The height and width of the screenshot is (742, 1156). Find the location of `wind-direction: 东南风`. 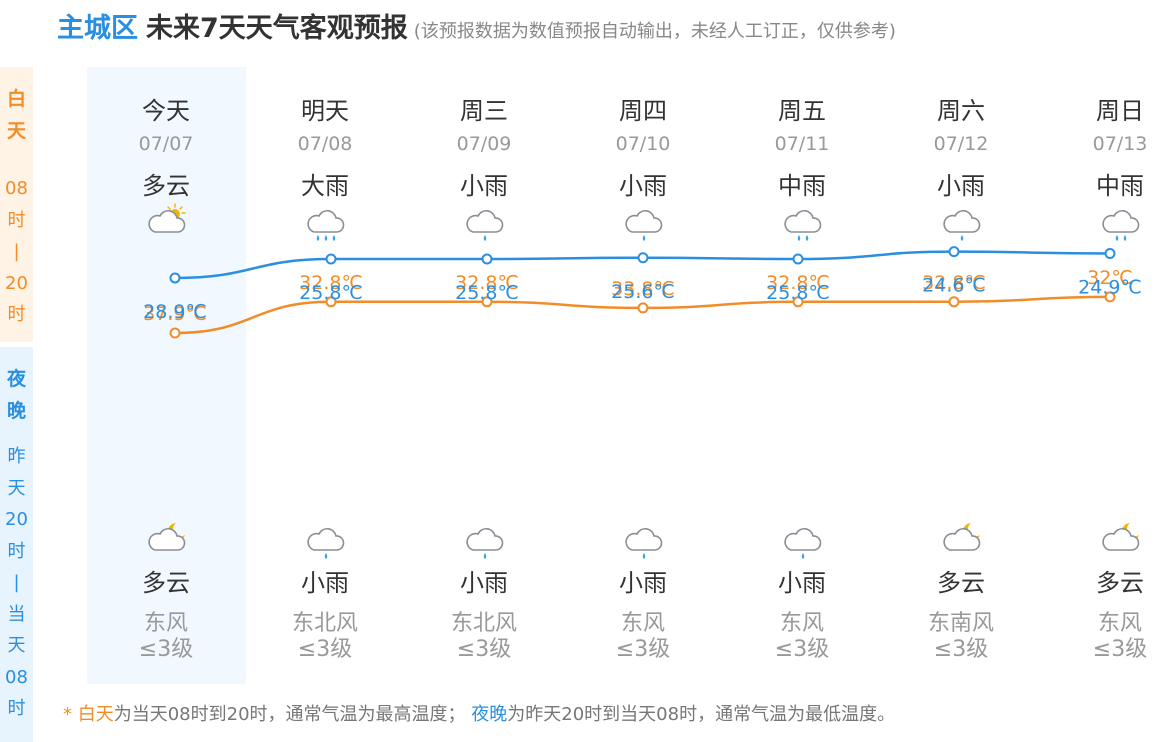

wind-direction: 东南风 is located at coordinates (960, 623).